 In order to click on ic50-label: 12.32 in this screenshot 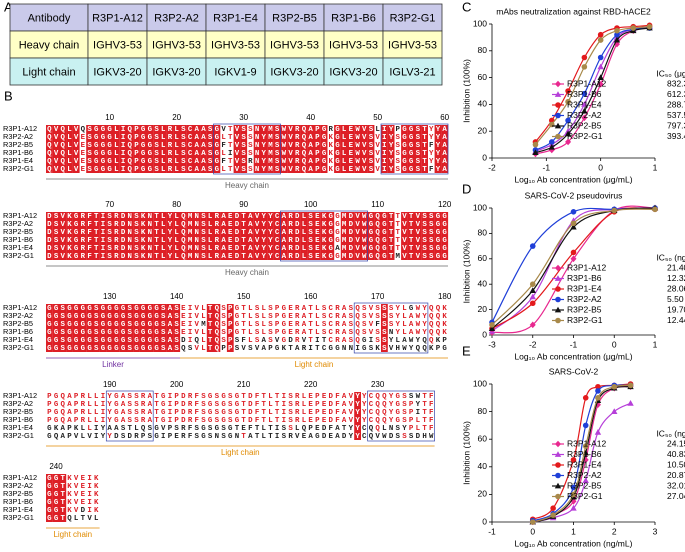, I will do `click(676, 278)`.